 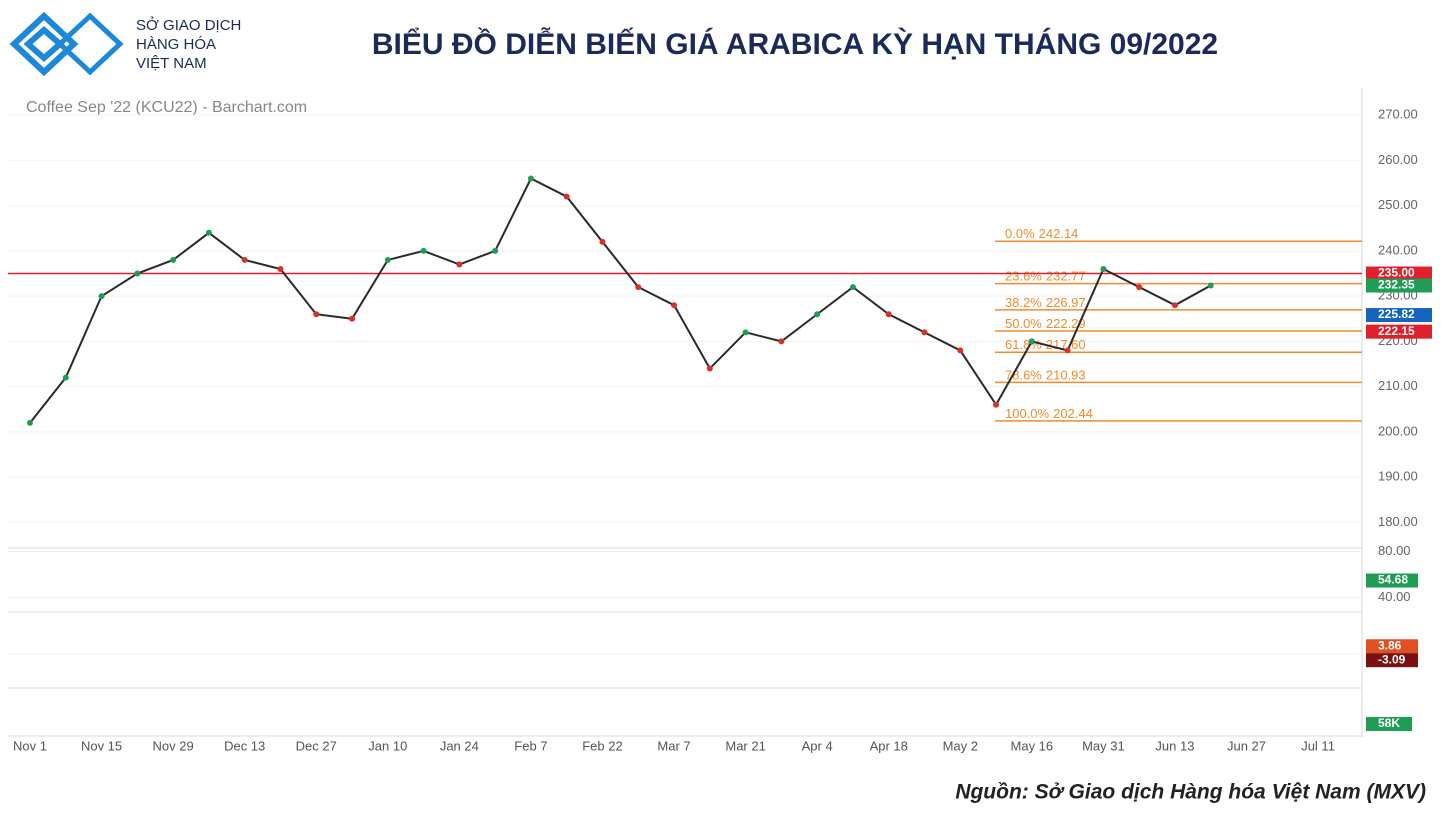 I want to click on logo-text: HÀNG HÓA, so click(x=176, y=44).